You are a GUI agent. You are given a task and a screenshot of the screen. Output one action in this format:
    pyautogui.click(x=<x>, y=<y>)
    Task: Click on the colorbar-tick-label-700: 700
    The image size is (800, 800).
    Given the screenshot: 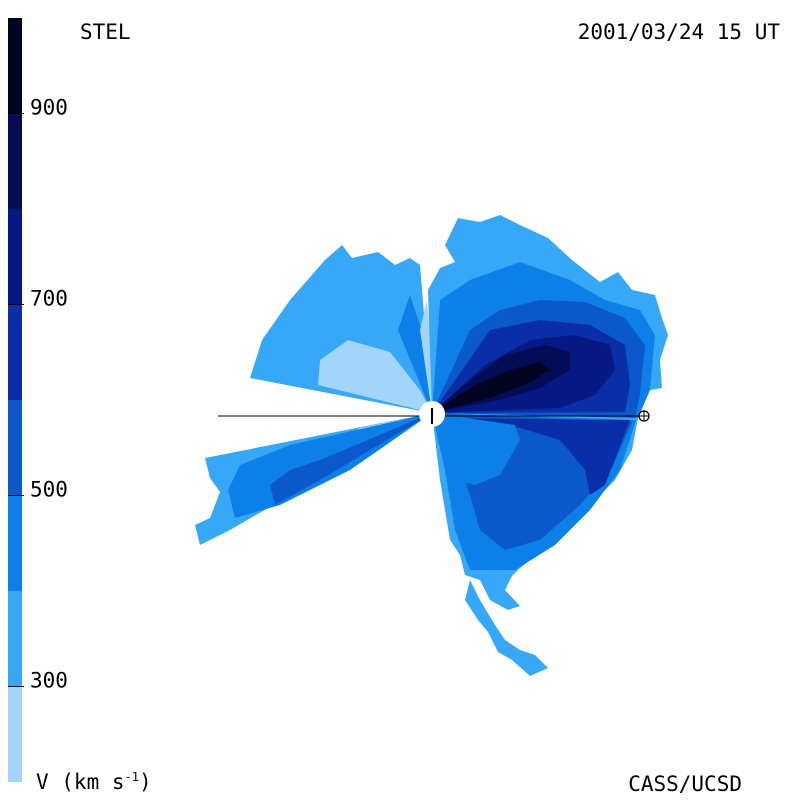 What is the action you would take?
    pyautogui.click(x=49, y=299)
    